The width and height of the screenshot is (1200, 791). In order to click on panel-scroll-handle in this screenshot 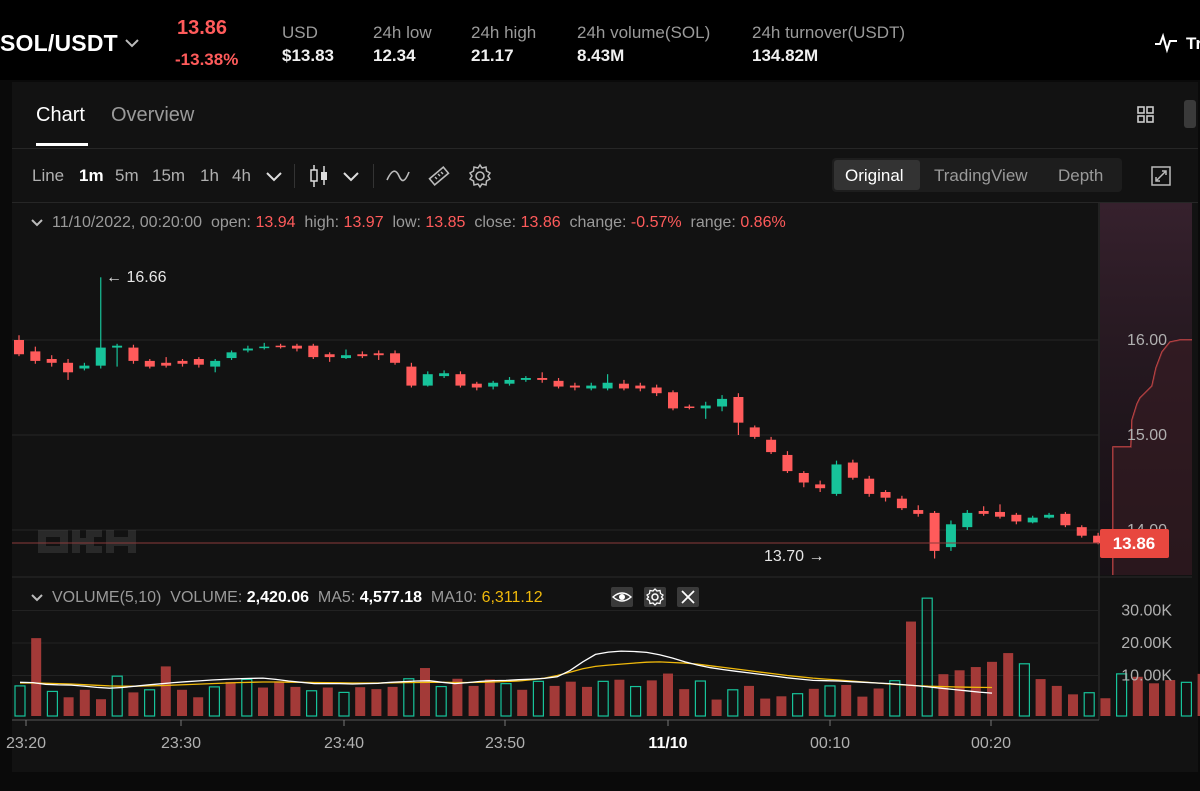, I will do `click(1190, 114)`.